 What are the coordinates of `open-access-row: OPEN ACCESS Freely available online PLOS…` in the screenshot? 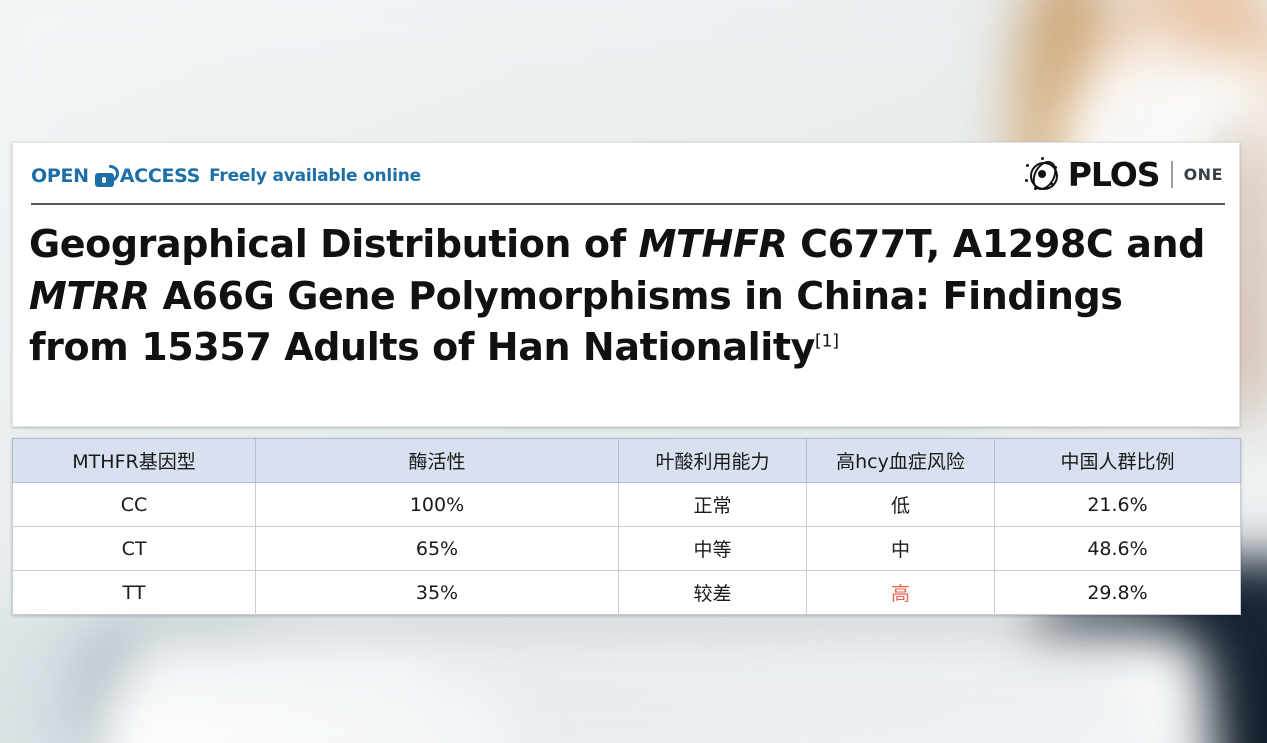 It's located at (626, 174).